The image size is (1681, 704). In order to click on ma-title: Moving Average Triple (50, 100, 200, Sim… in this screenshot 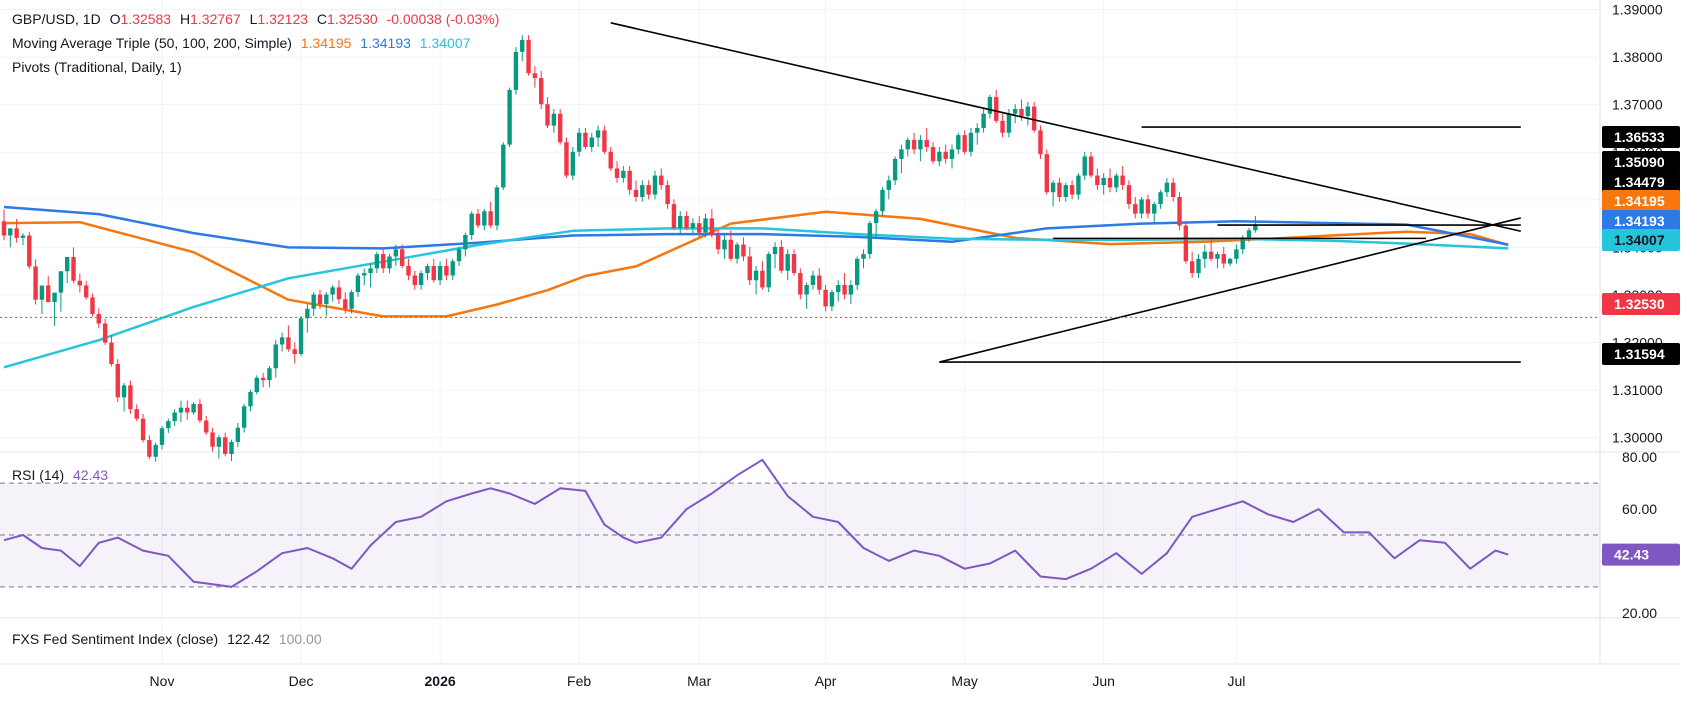, I will do `click(152, 43)`.